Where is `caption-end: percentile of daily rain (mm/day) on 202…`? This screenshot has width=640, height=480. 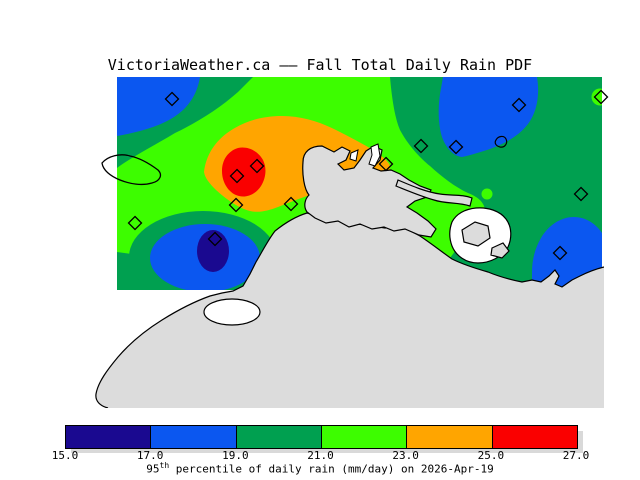
caption-end: percentile of daily rain (mm/day) on 202… is located at coordinates (331, 469).